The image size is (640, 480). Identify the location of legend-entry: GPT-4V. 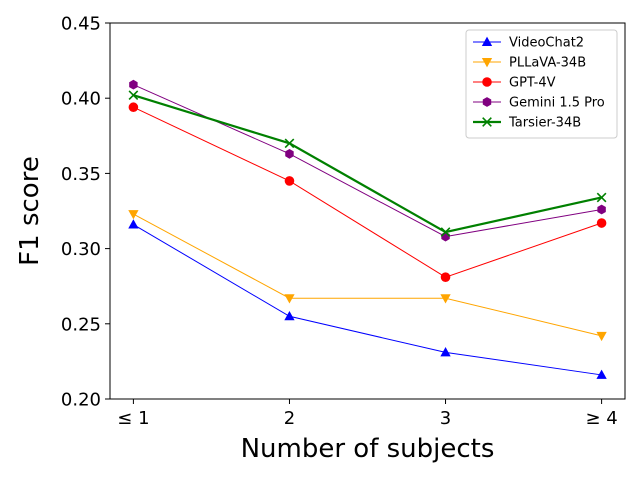
(514, 83).